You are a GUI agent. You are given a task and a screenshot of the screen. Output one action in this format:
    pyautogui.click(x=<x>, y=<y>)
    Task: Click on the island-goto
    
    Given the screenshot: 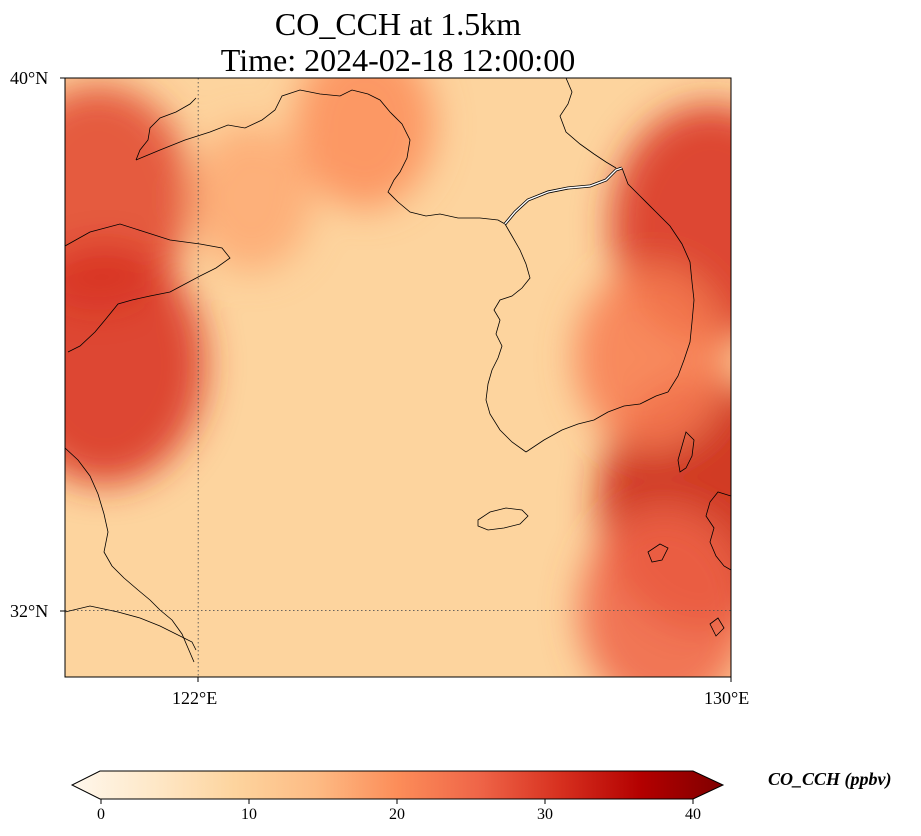 What is the action you would take?
    pyautogui.click(x=658, y=553)
    